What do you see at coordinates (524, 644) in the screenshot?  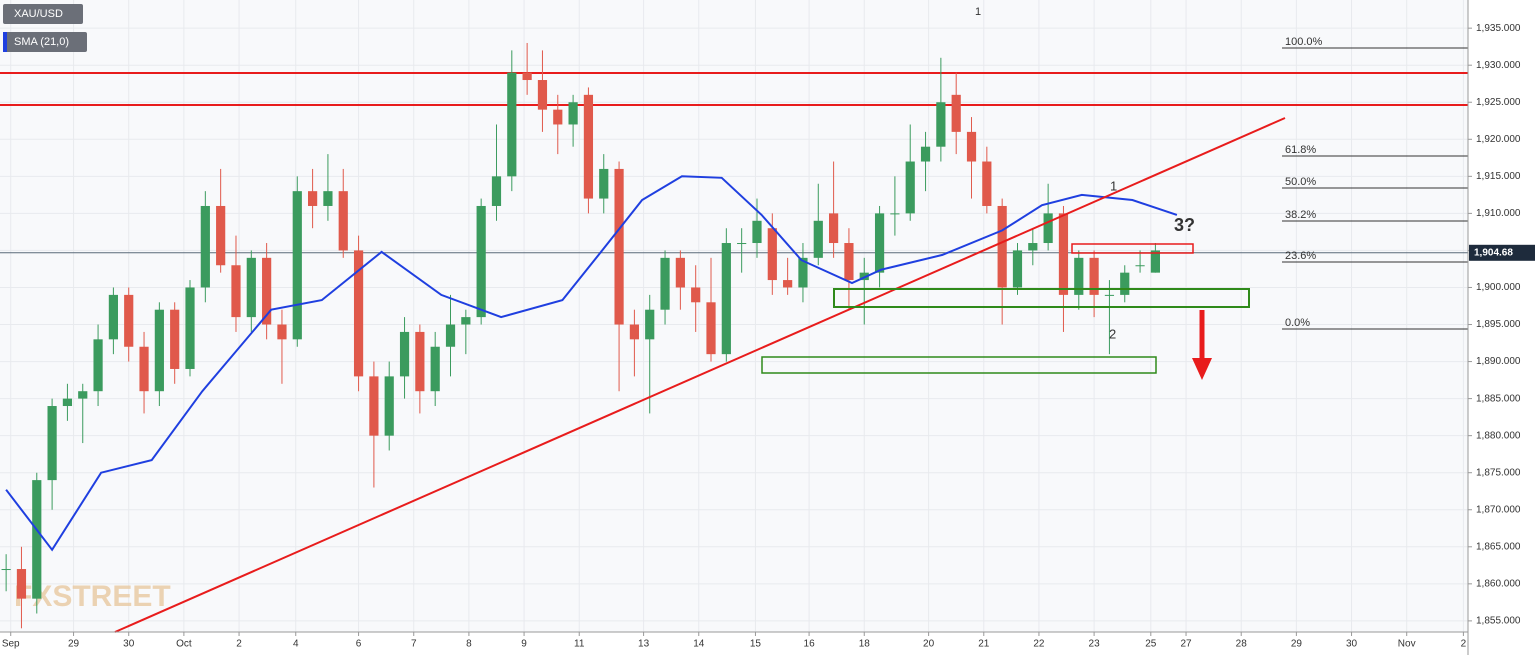 I see `x-tick-label: 9` at bounding box center [524, 644].